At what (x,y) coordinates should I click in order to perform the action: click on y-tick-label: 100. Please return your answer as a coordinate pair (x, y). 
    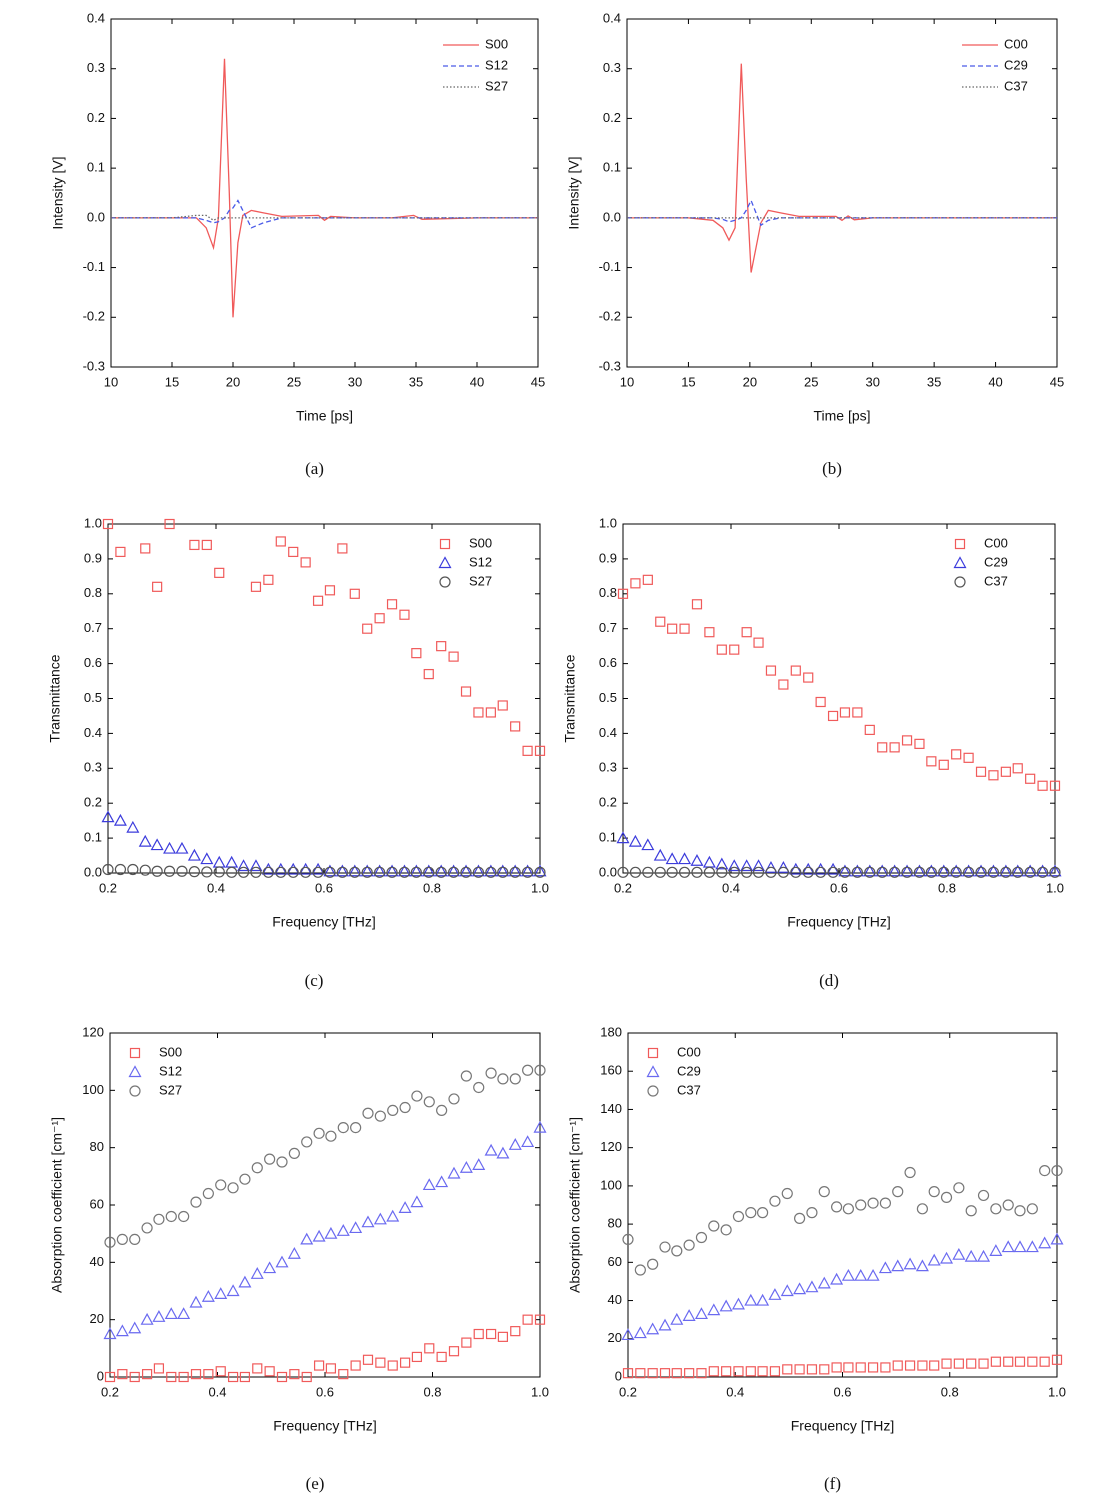
    Looking at the image, I should click on (611, 1184).